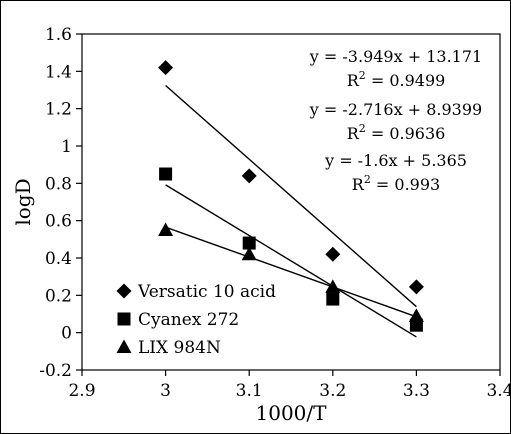 The width and height of the screenshot is (511, 434). I want to click on x-tick-label: 3.3, so click(416, 391).